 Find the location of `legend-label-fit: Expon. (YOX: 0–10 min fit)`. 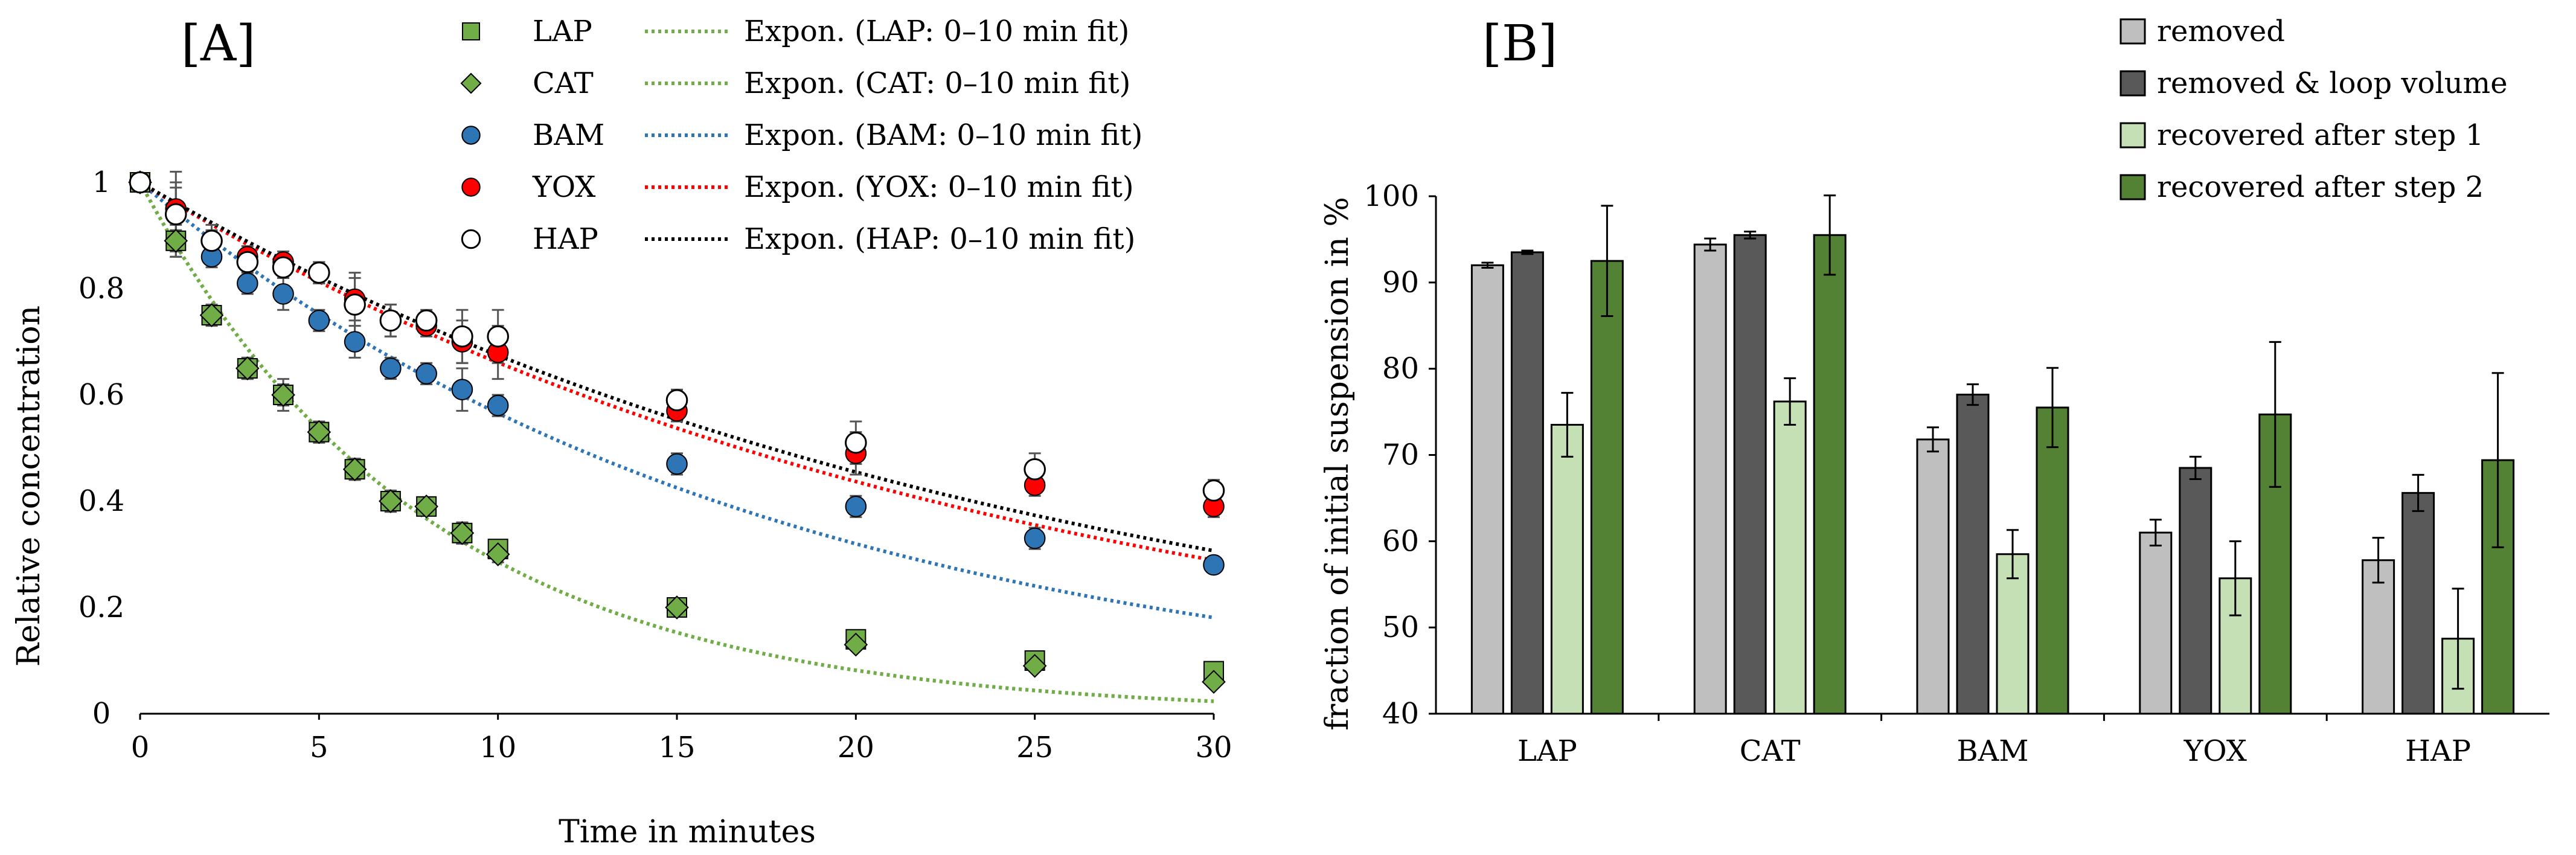

legend-label-fit: Expon. (YOX: 0–10 min fit) is located at coordinates (939, 187).